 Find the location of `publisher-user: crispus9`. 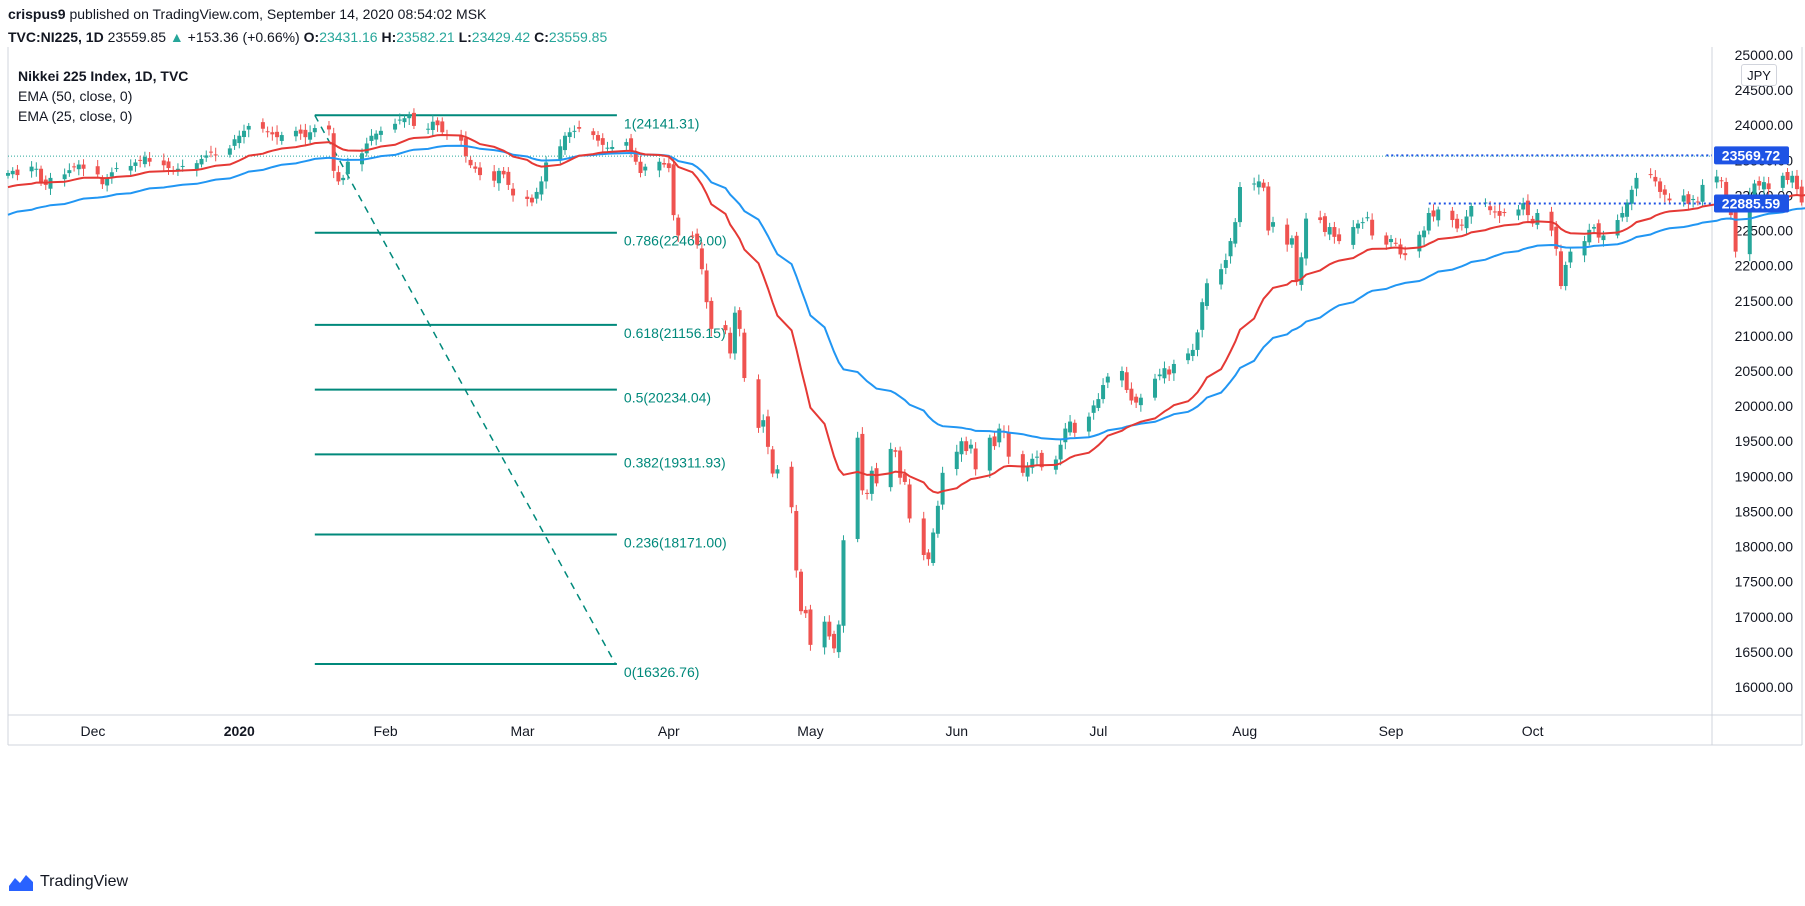

publisher-user: crispus9 is located at coordinates (37, 14).